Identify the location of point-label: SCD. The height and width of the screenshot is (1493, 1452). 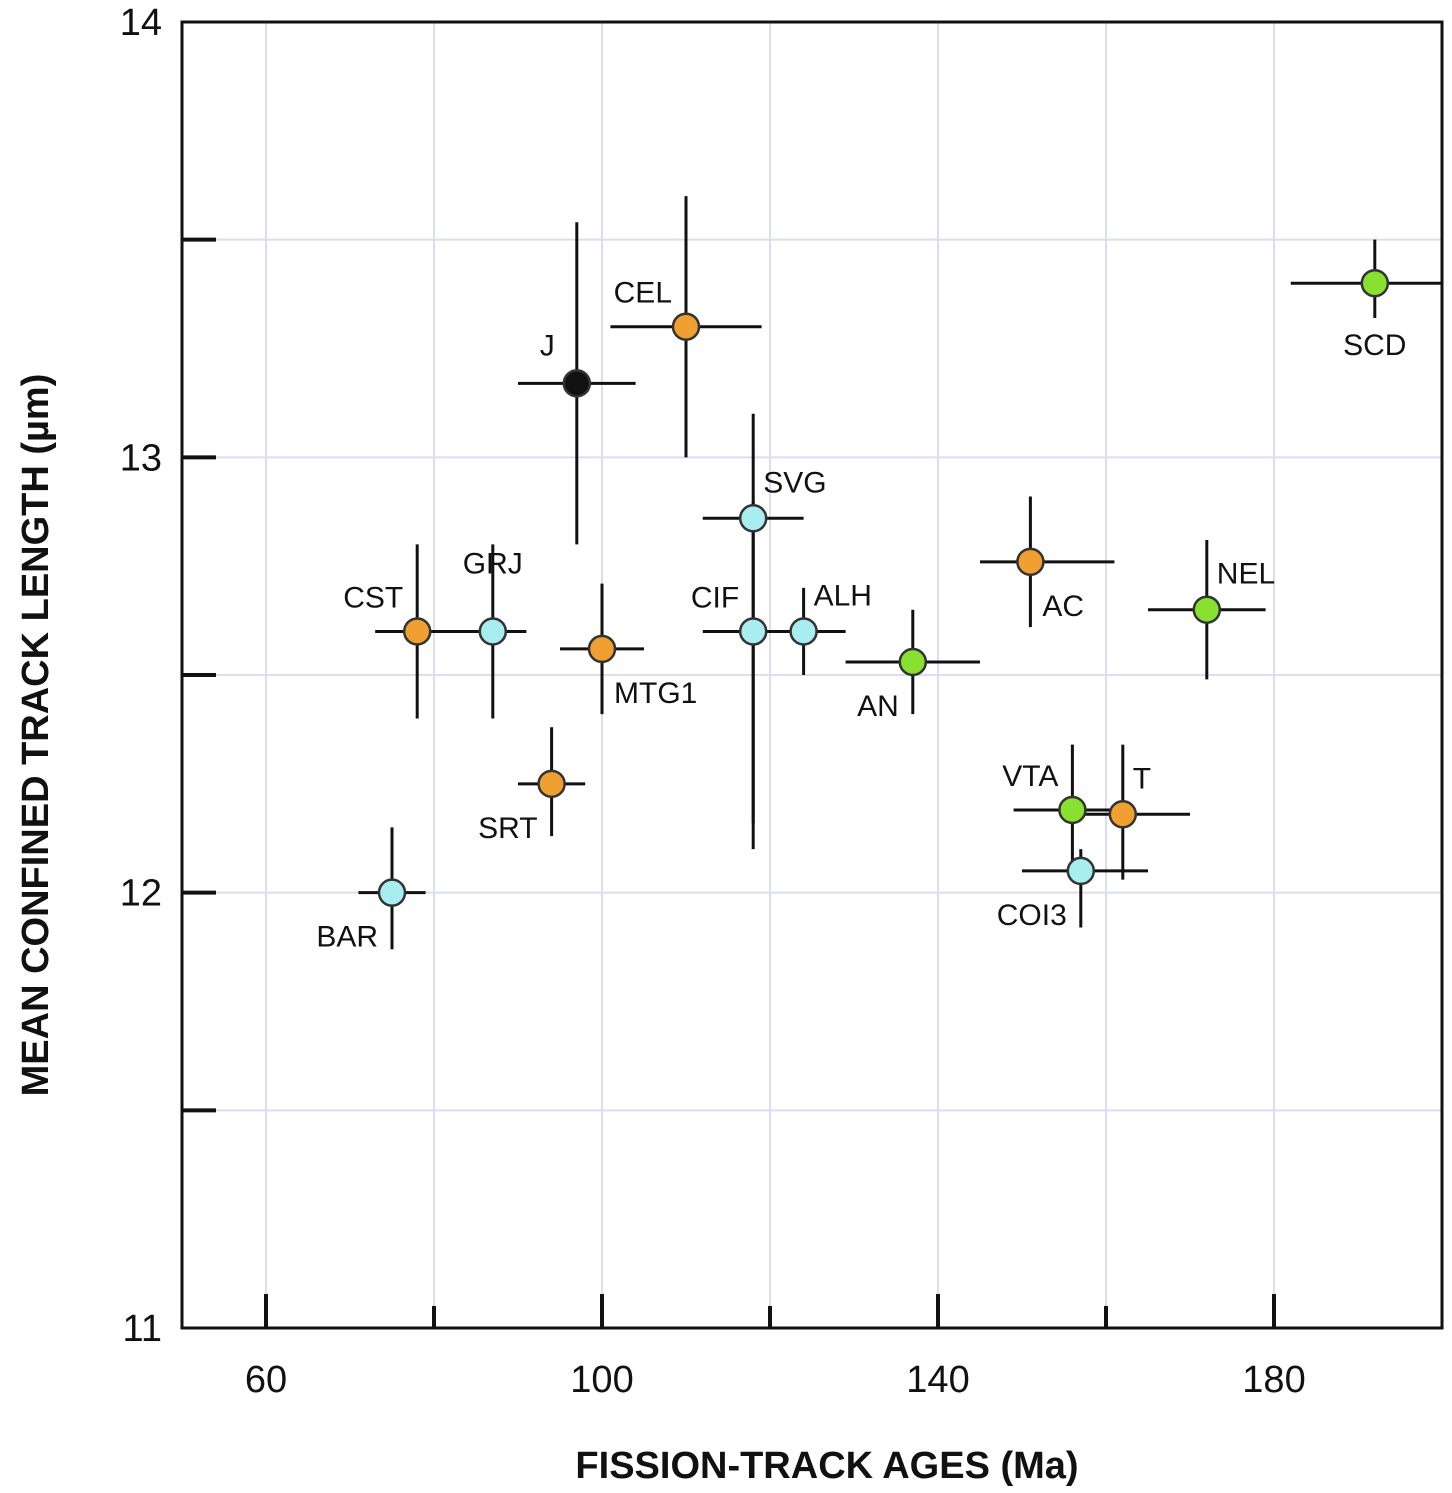
(1374, 345).